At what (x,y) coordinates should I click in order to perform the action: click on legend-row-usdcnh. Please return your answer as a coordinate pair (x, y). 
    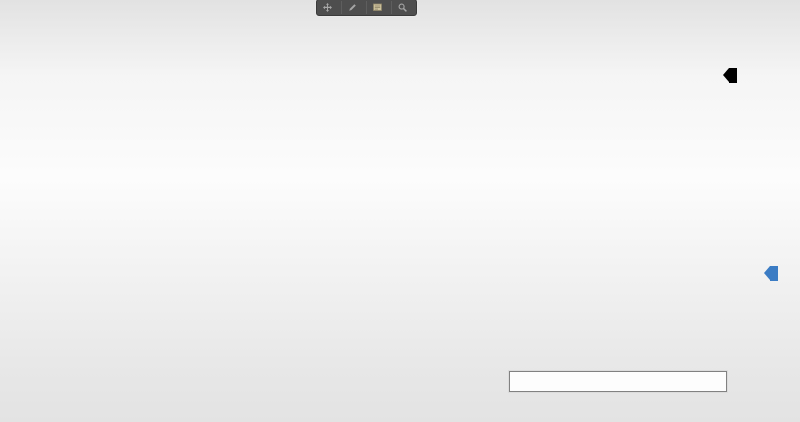
    Looking at the image, I should click on (618, 377).